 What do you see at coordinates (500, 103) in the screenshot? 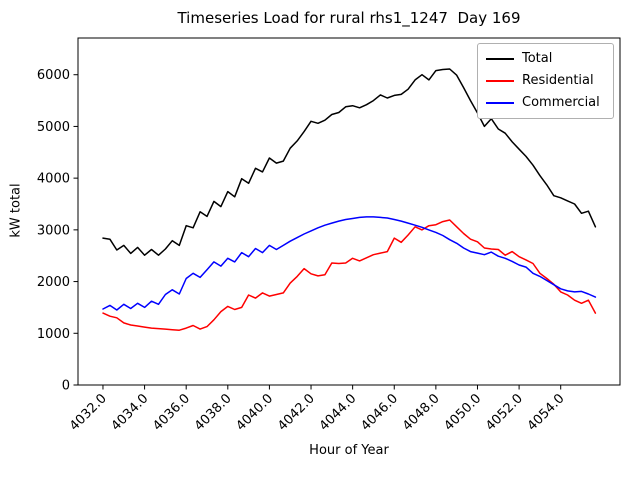
I see `commercial-line-swatch` at bounding box center [500, 103].